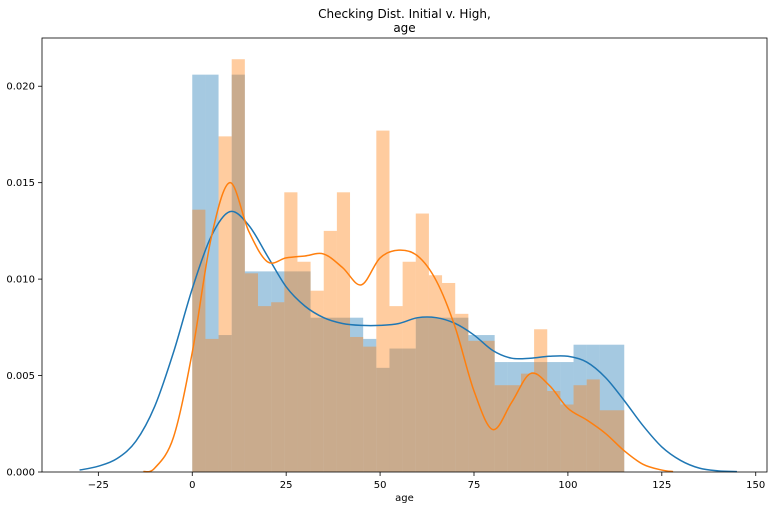  What do you see at coordinates (404, 28) in the screenshot?
I see `chart-title-line-2: age` at bounding box center [404, 28].